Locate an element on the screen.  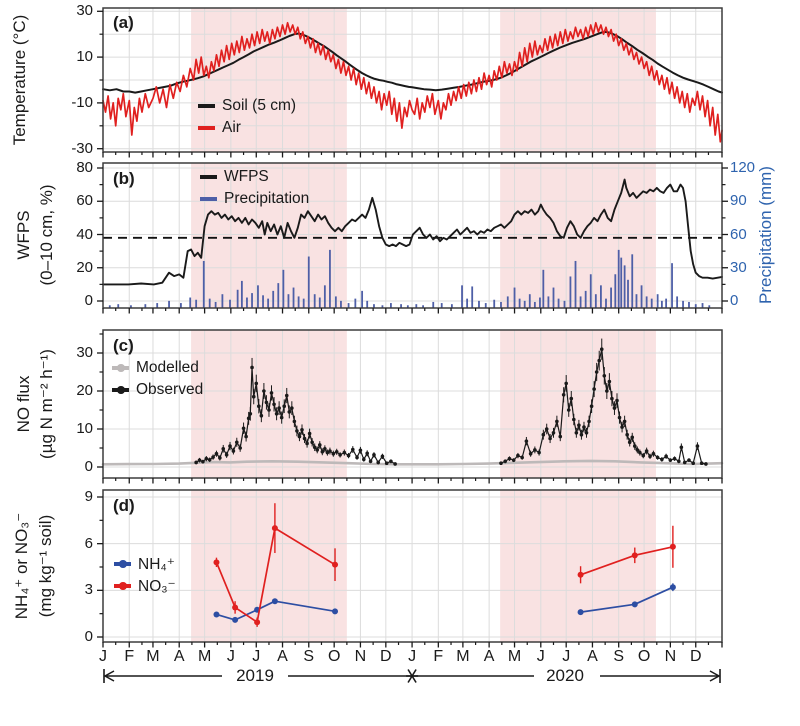
legend-label-soil: Soil (5 cm) is located at coordinates (259, 105).